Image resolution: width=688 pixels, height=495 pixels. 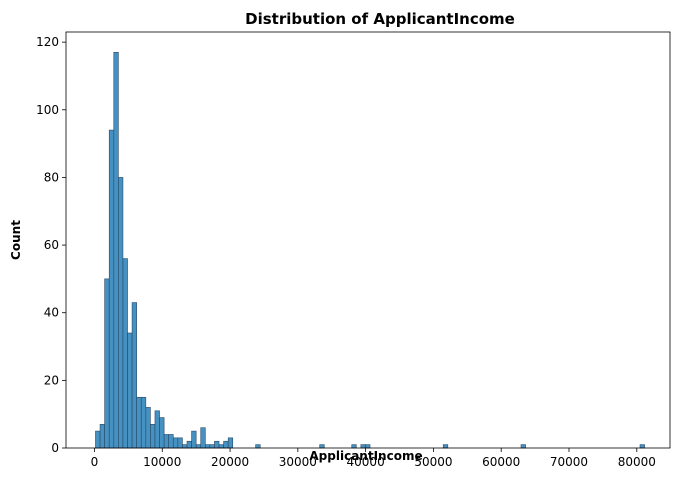 I want to click on x-tick-label: 0, so click(x=95, y=462).